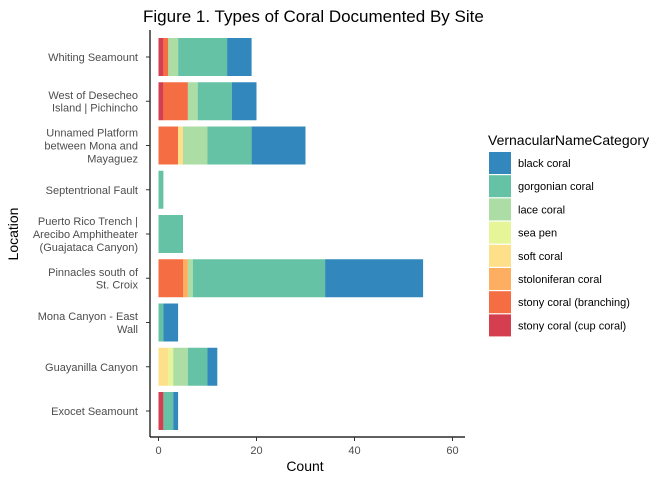 This screenshot has height=480, width=672. What do you see at coordinates (354, 451) in the screenshot?
I see `x-tick-label: 40` at bounding box center [354, 451].